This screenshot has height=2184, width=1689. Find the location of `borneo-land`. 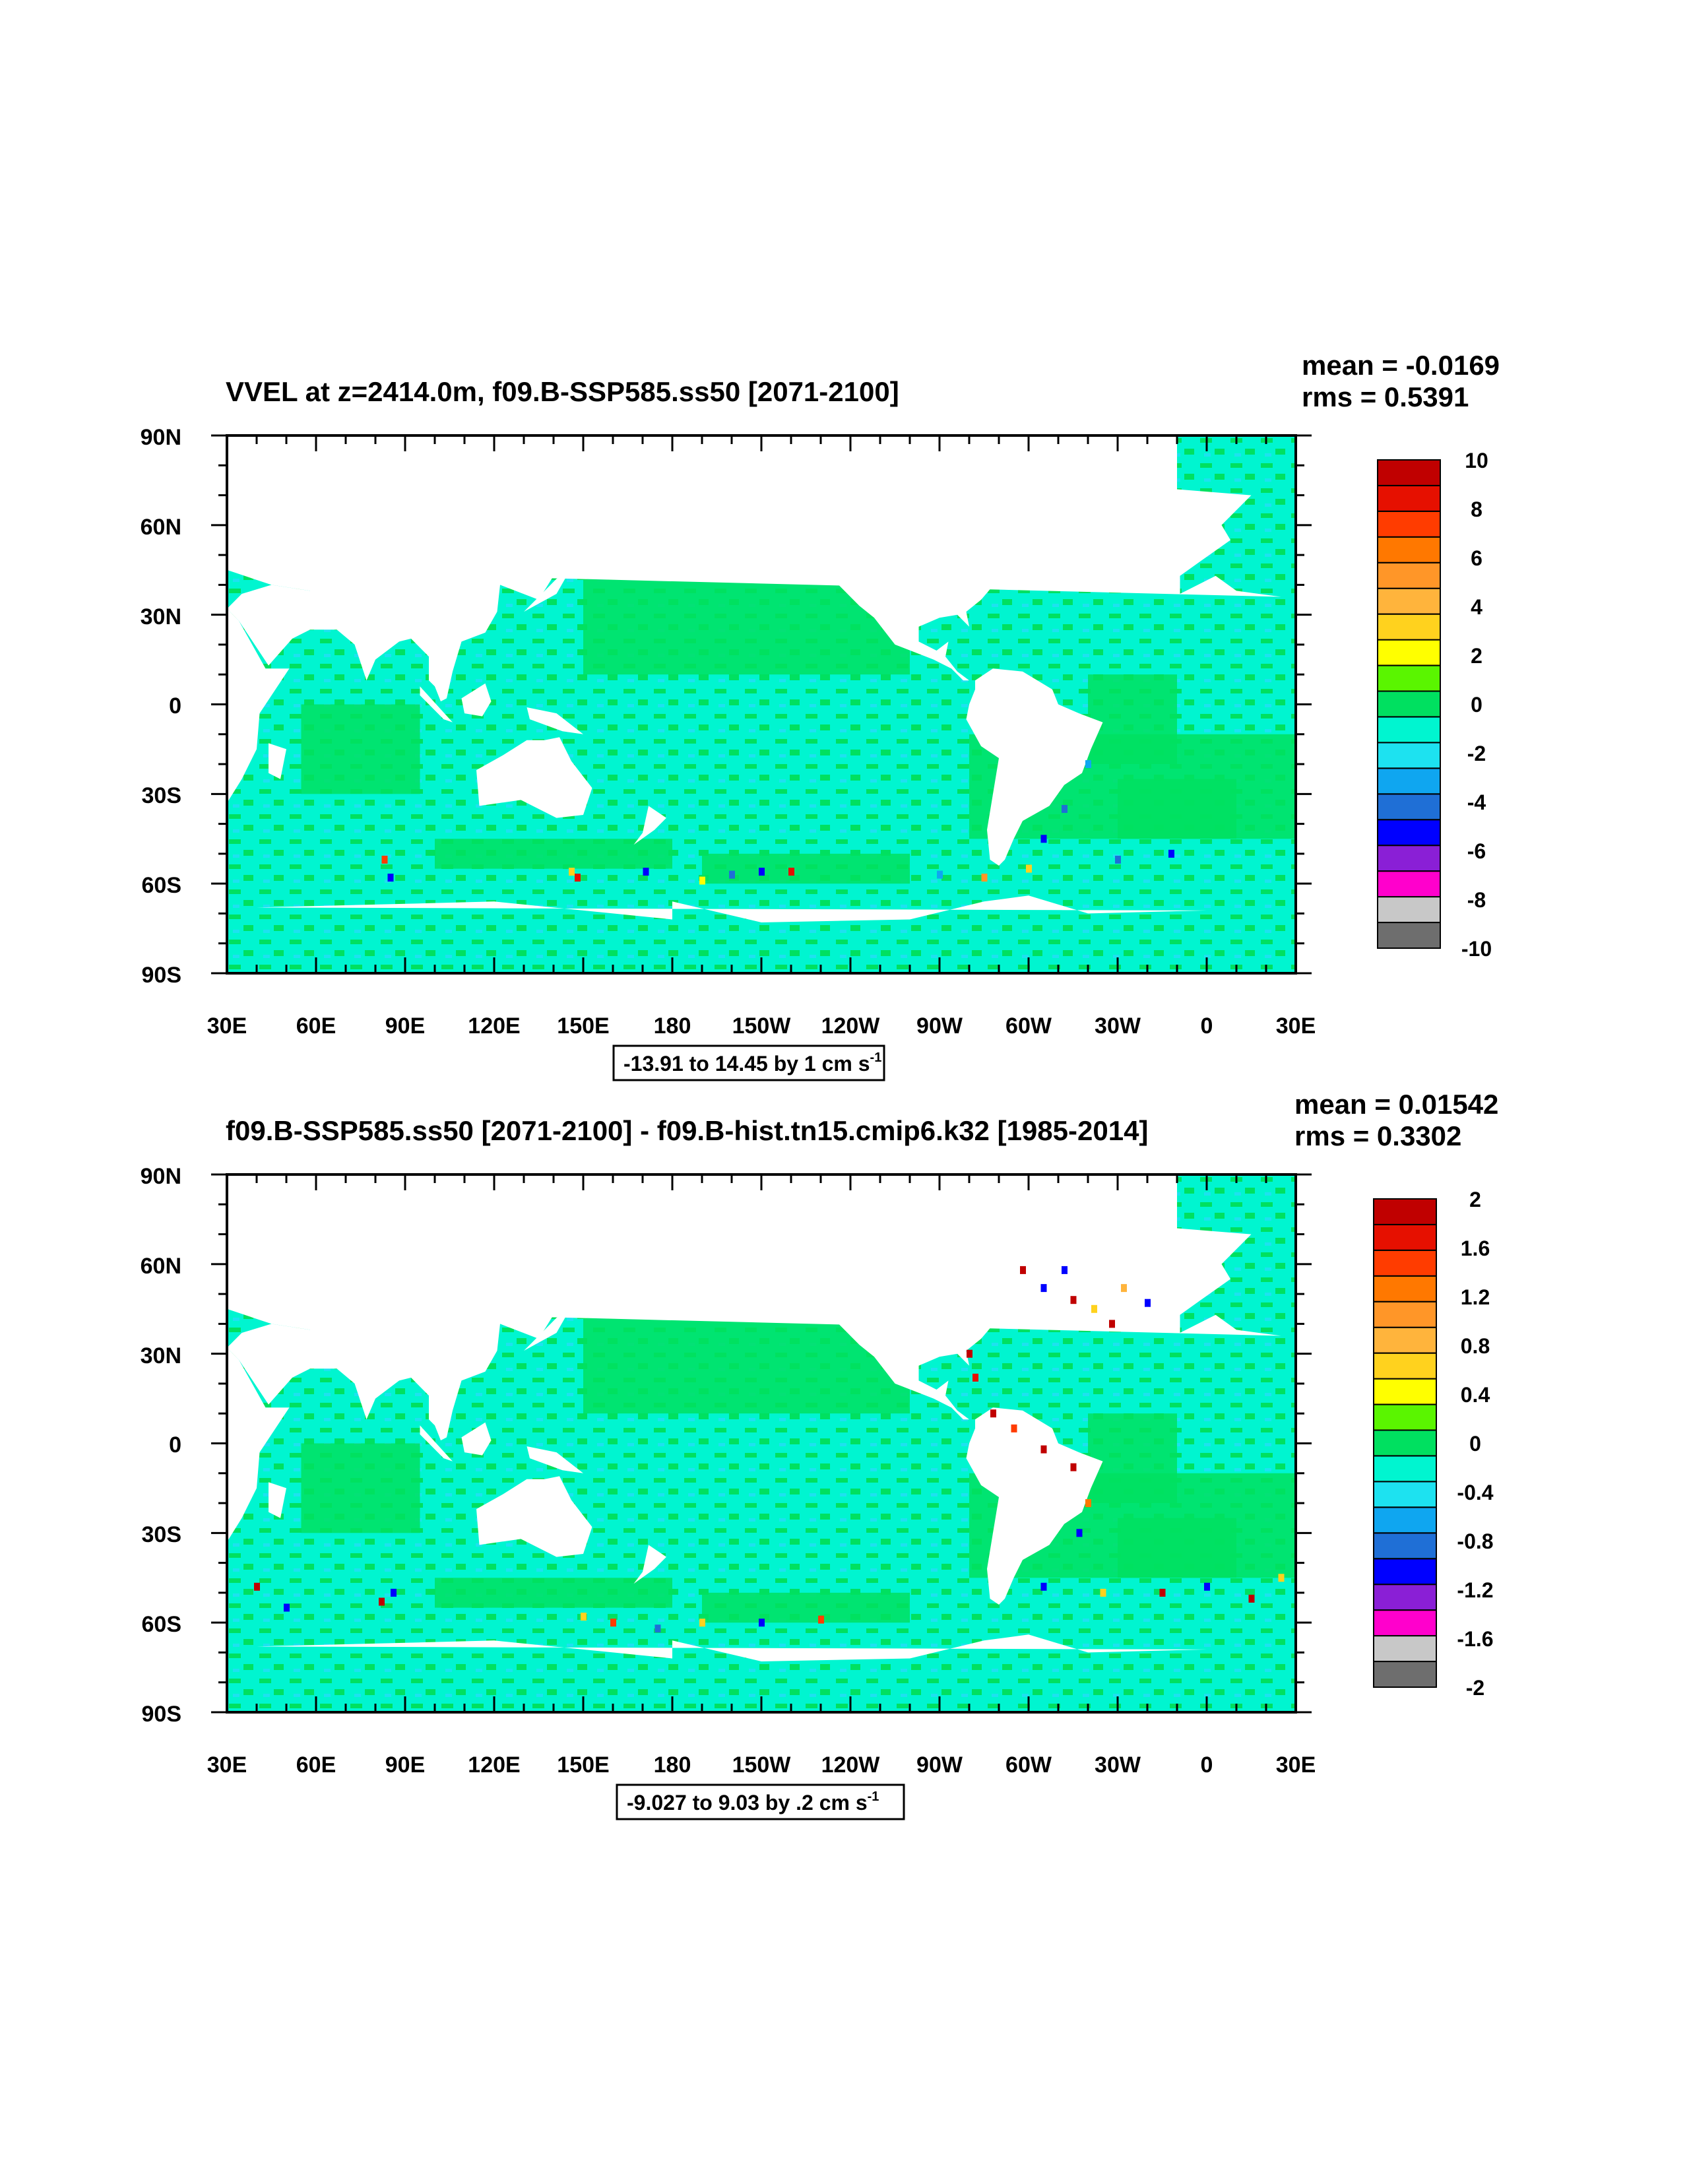

borneo-land is located at coordinates (476, 700).